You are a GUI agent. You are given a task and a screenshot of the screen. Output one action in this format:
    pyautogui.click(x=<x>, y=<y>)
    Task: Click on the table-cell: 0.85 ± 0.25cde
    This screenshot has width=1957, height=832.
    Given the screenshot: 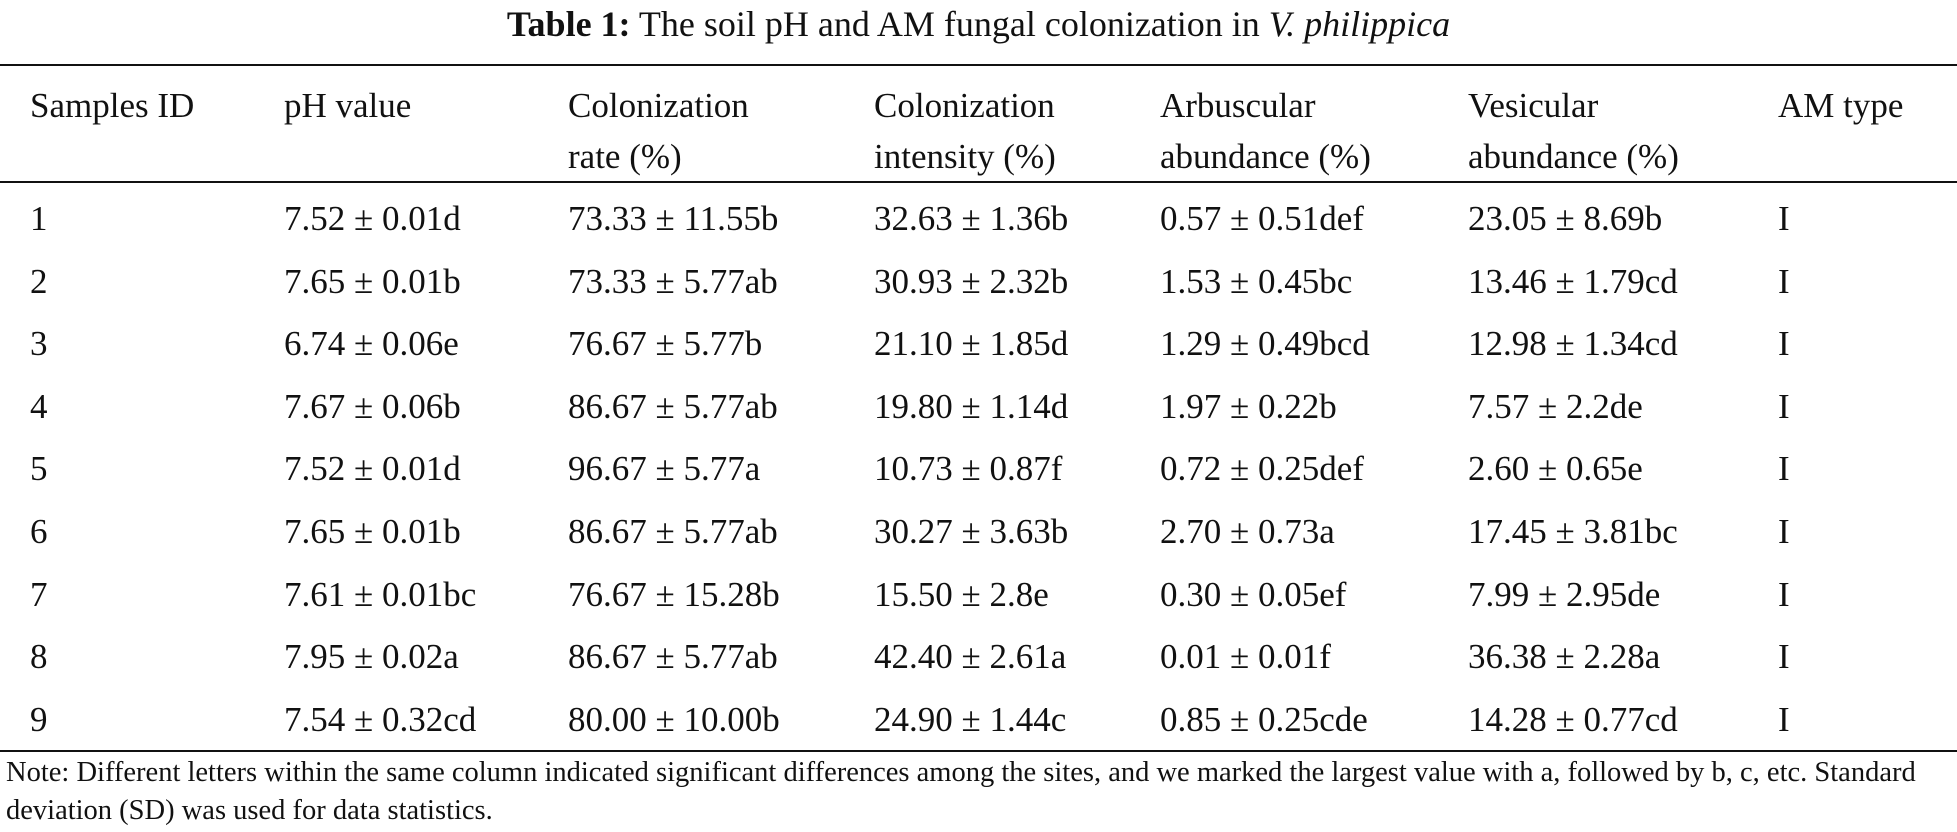 What is the action you would take?
    pyautogui.click(x=1264, y=719)
    